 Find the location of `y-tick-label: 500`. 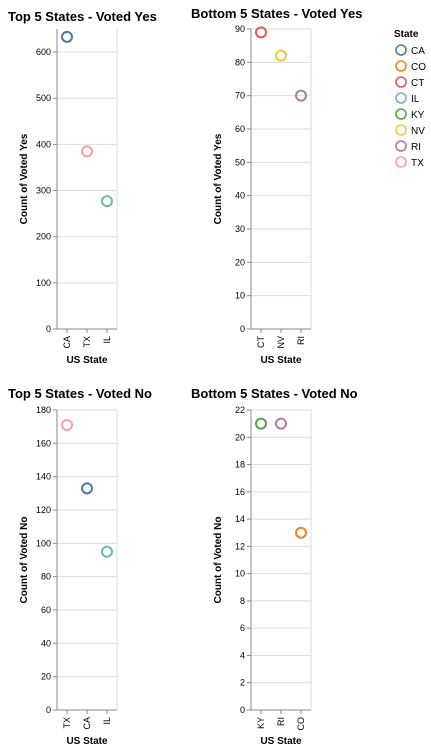

y-tick-label: 500 is located at coordinates (43, 98).